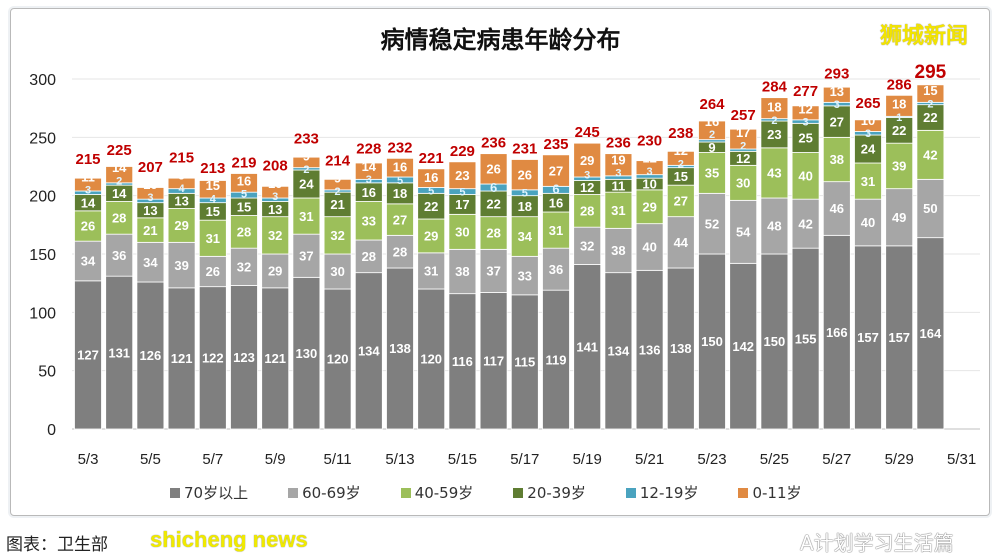 The height and width of the screenshot is (559, 1001). I want to click on legend-swatch, so click(175, 492).